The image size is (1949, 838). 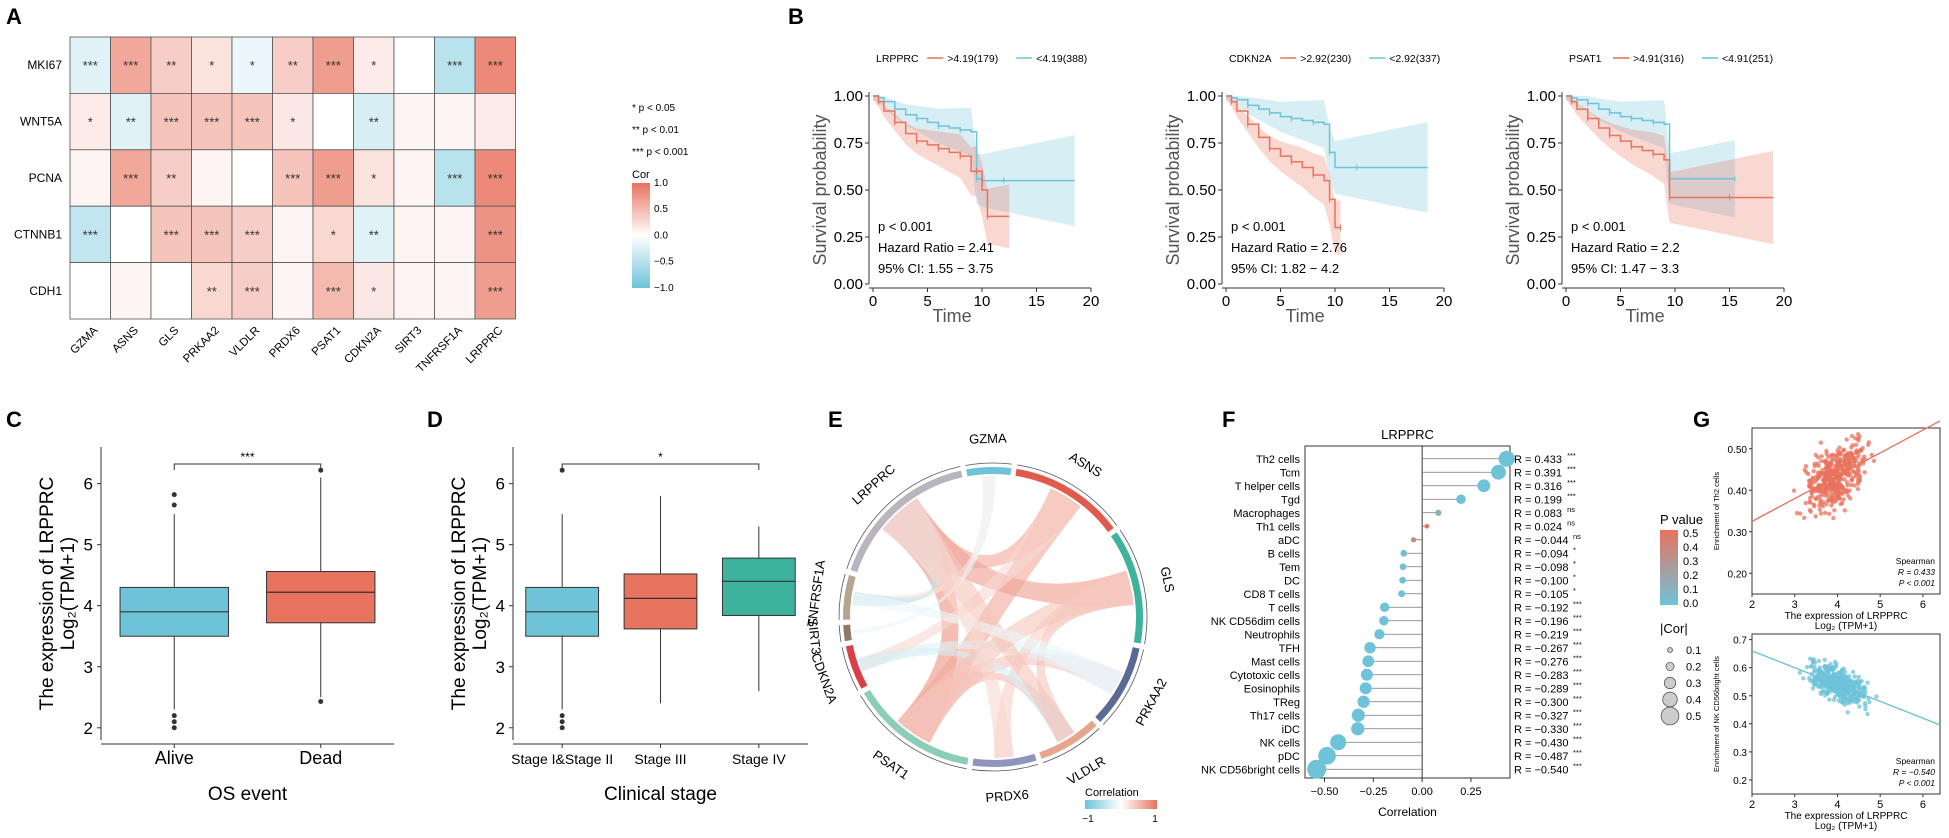 What do you see at coordinates (1738, 450) in the screenshot?
I see `scatter-y-tick-label: 0.50` at bounding box center [1738, 450].